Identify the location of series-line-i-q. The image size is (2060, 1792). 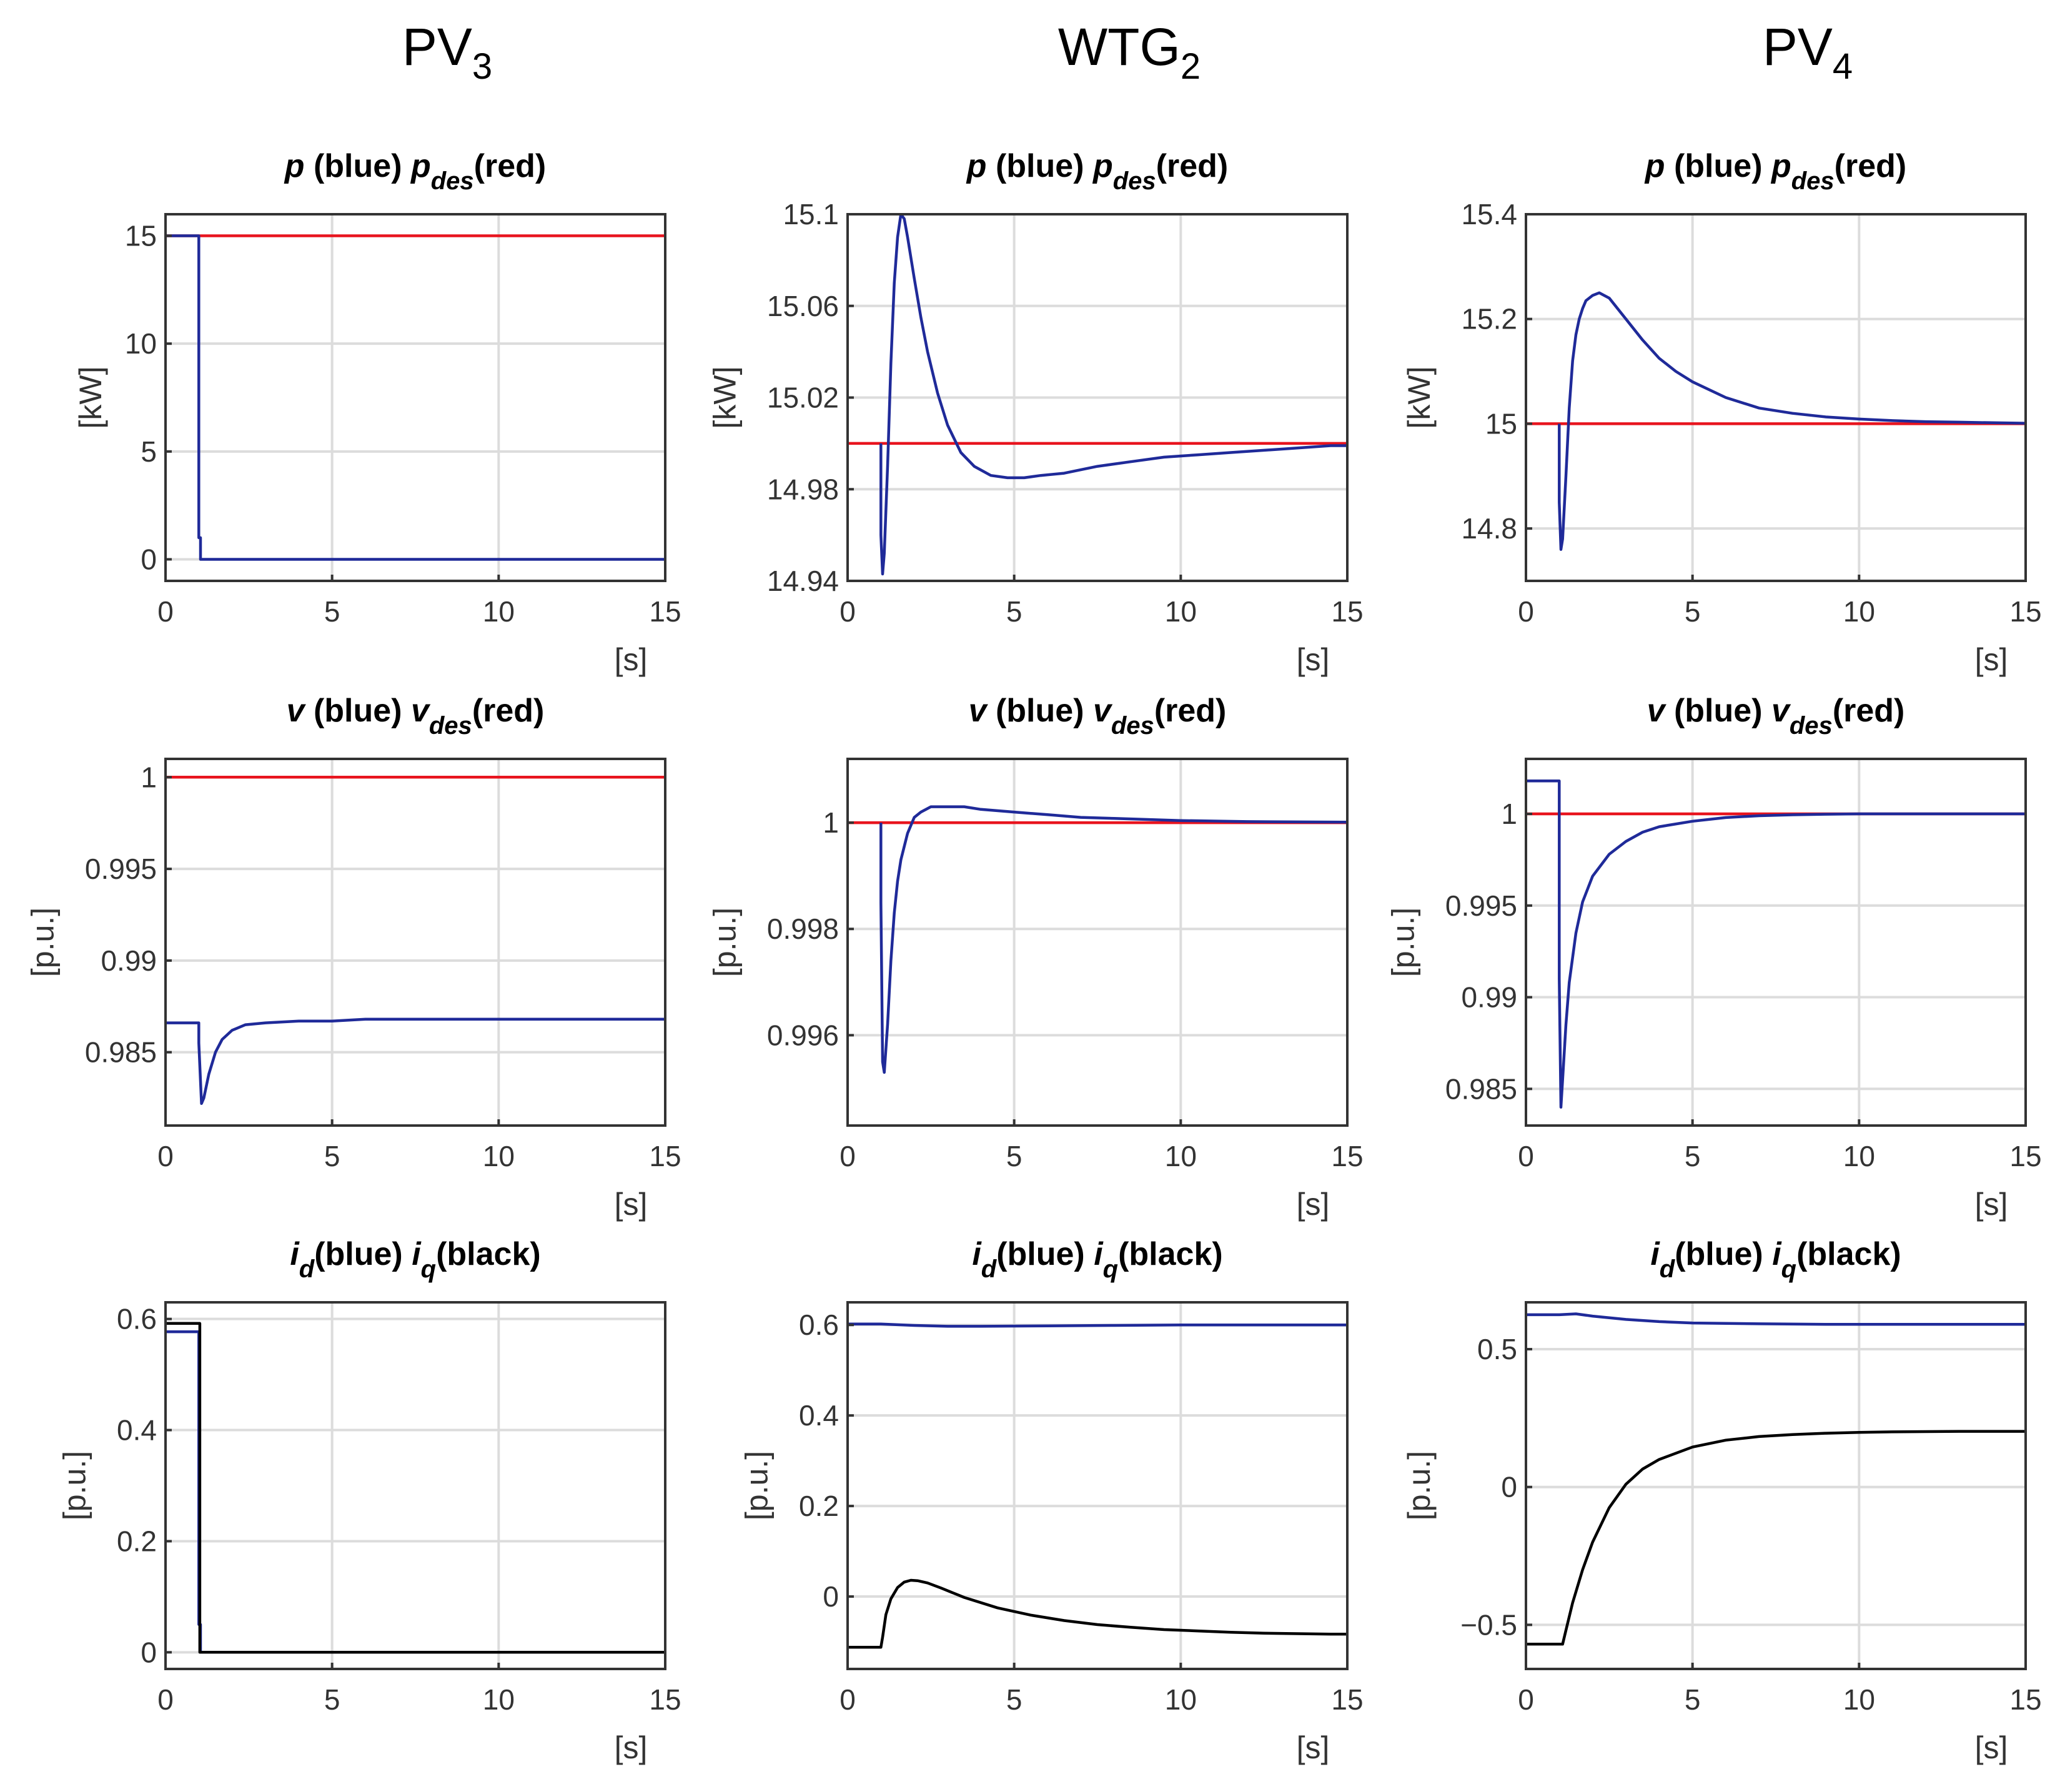
(1097, 1614).